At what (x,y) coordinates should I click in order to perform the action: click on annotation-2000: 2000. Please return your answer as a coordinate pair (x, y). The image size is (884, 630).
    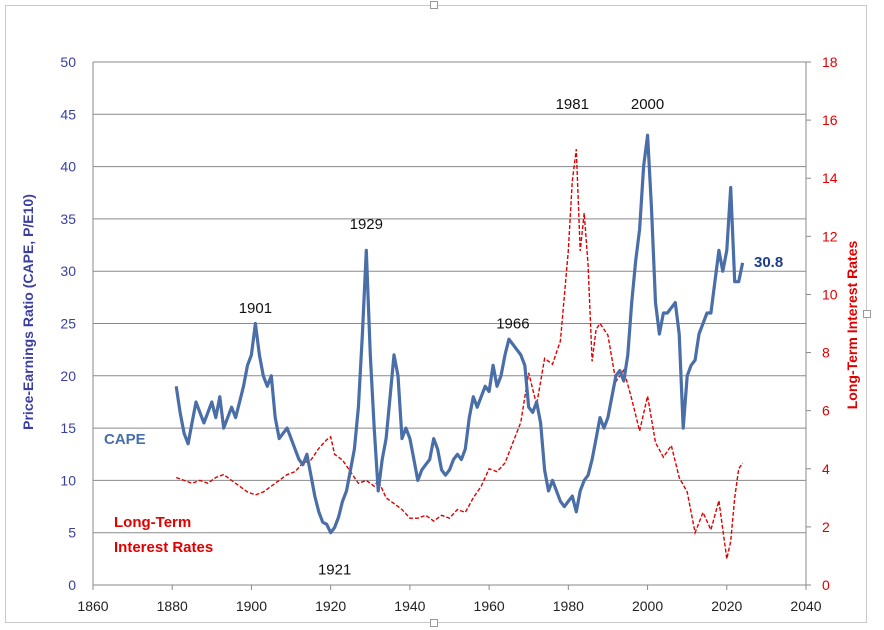
    Looking at the image, I should click on (647, 104).